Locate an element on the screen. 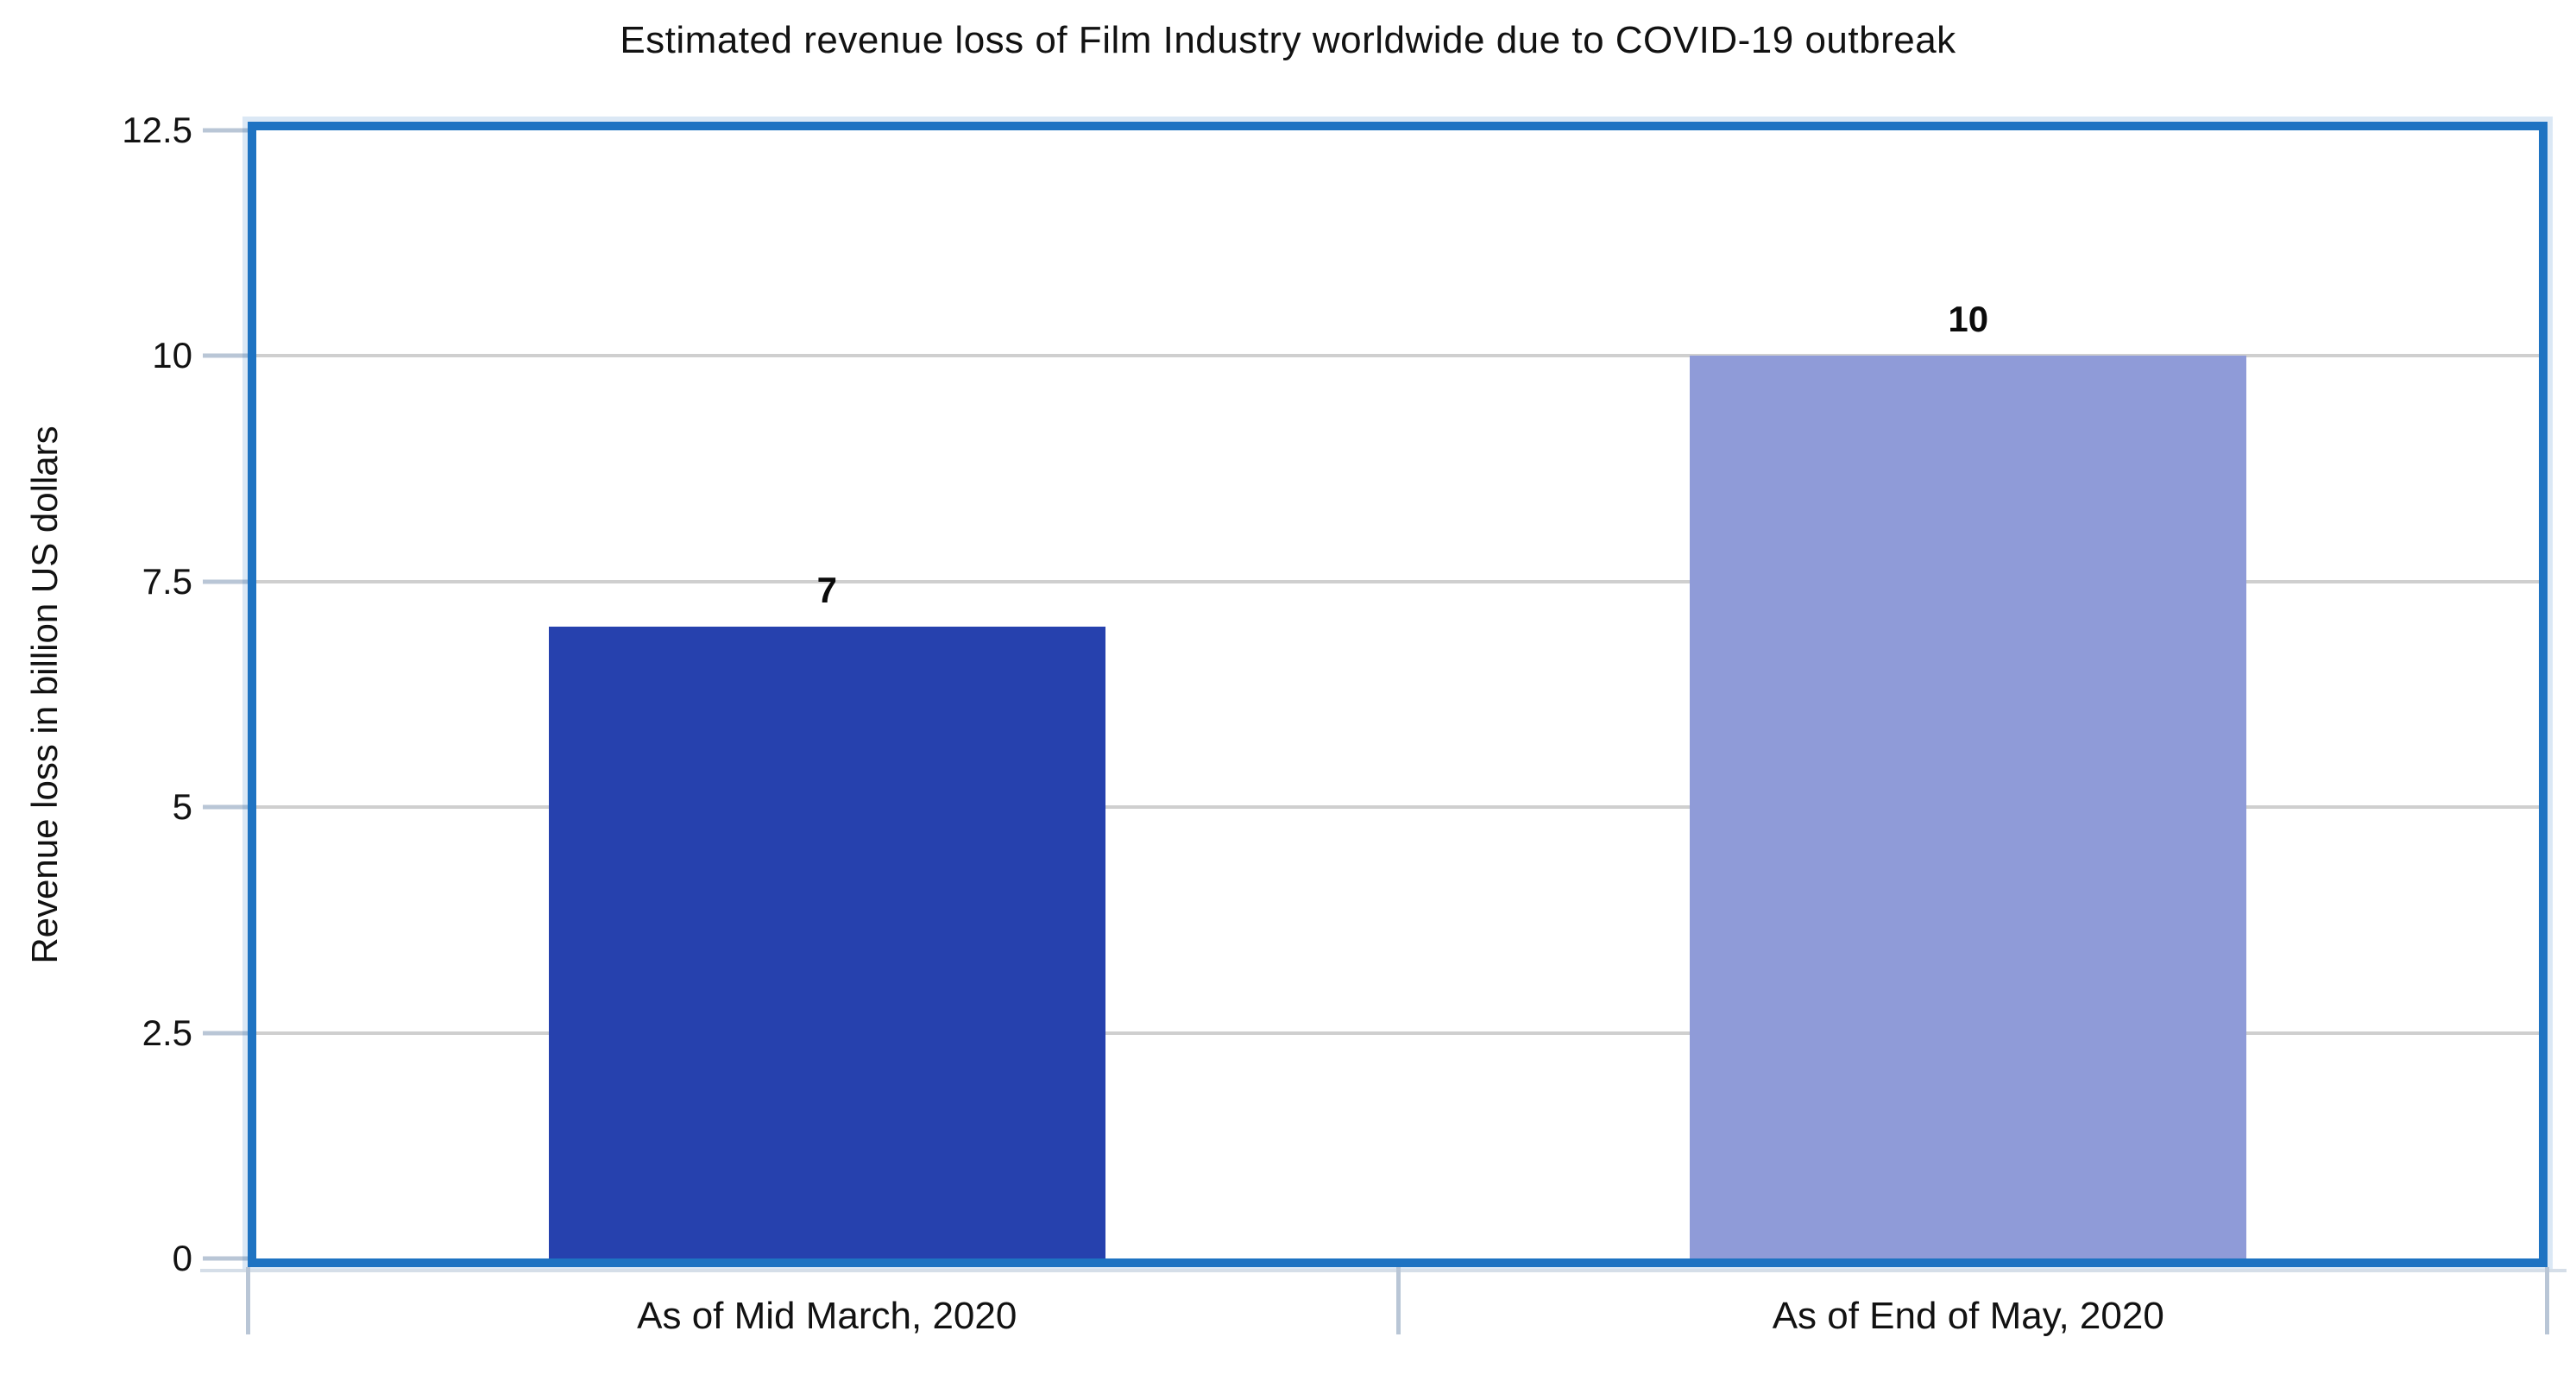 The height and width of the screenshot is (1375, 2576). y-tick-label: 7.5 is located at coordinates (167, 581).